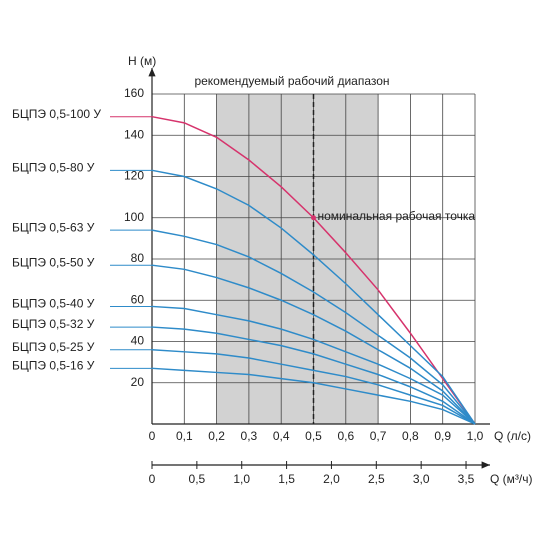 The width and height of the screenshot is (550, 550). Describe the element at coordinates (134, 176) in the screenshot. I see `y-tick-label: 120` at that location.